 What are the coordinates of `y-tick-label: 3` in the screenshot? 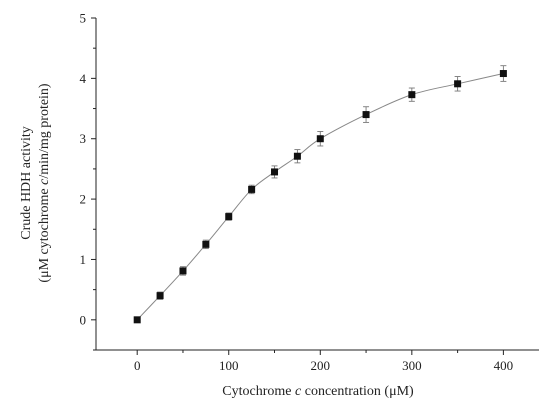 It's located at (83, 138).